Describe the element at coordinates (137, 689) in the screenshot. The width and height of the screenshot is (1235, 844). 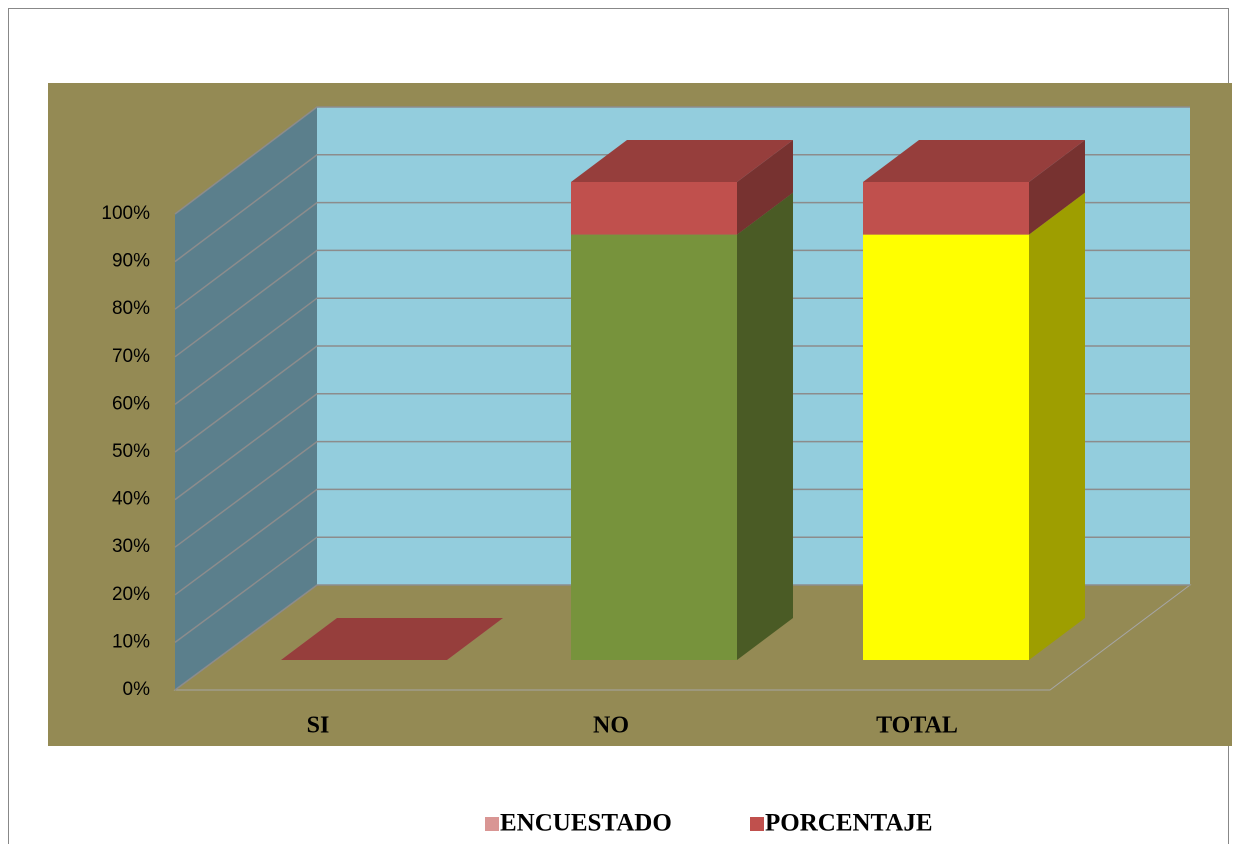
I see `y-tick-label: 0%` at that location.